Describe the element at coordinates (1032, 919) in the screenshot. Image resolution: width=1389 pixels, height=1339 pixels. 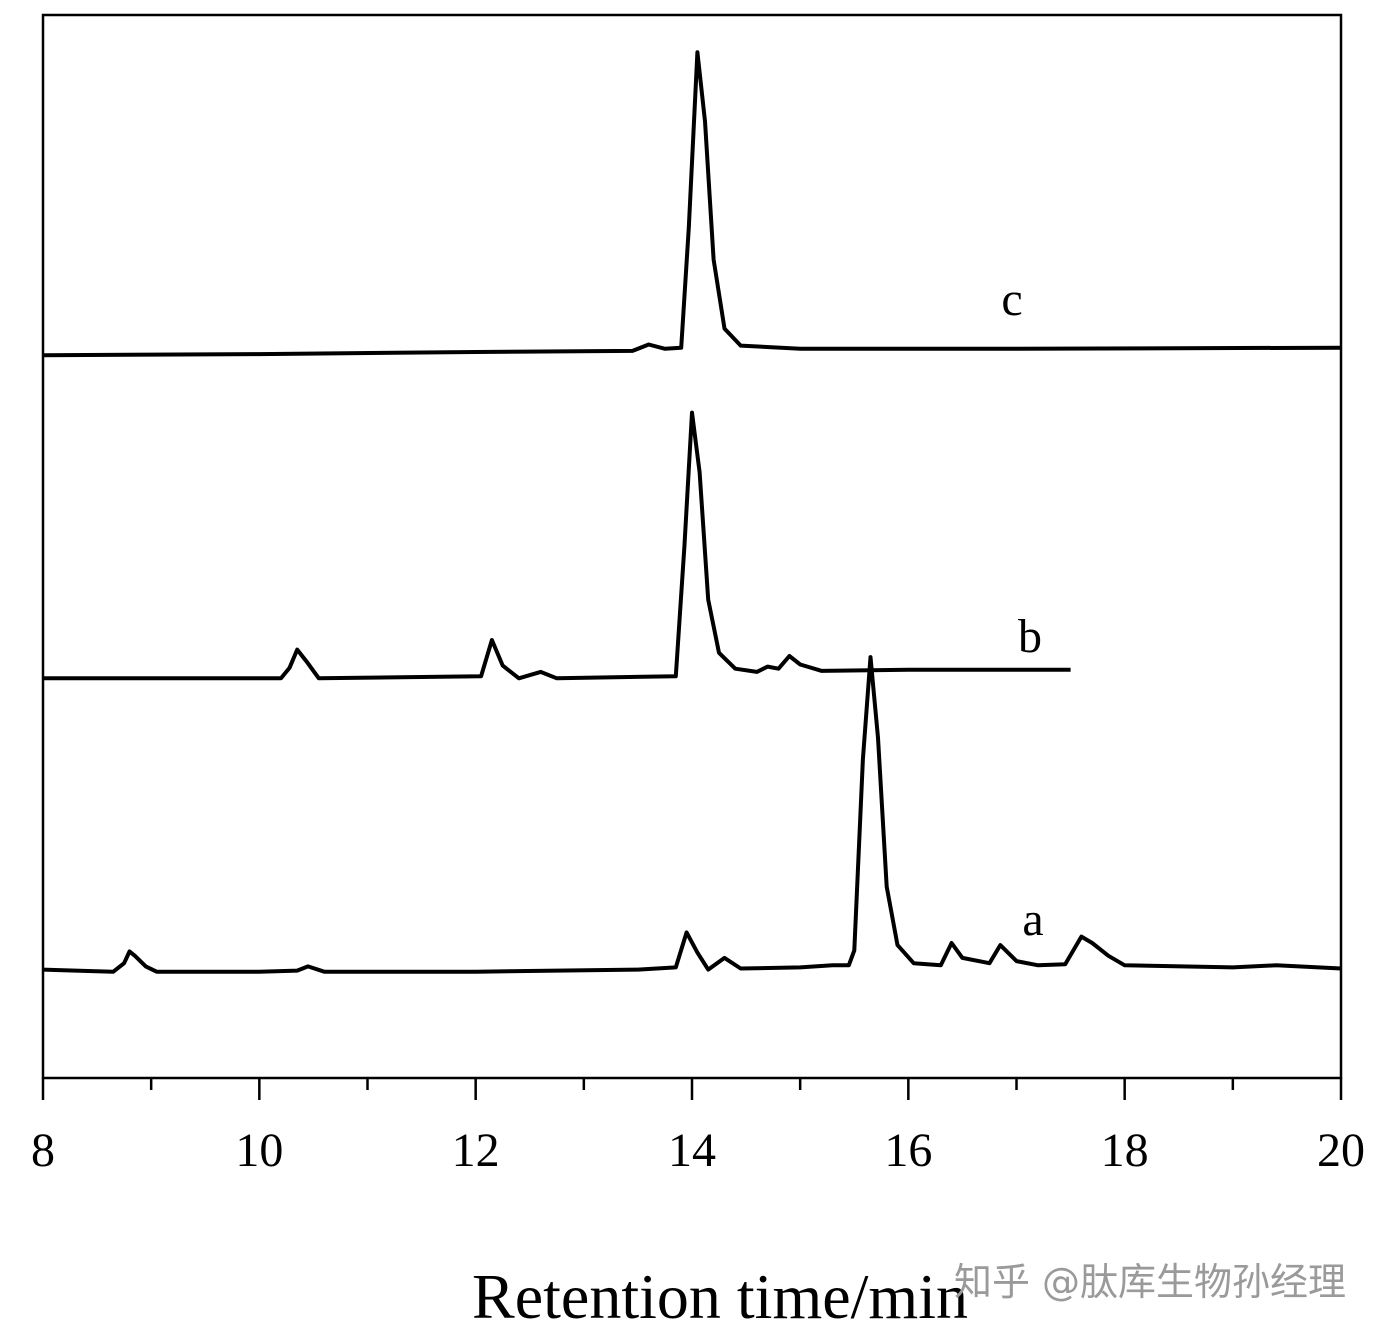
I see `trace-label: a` at that location.